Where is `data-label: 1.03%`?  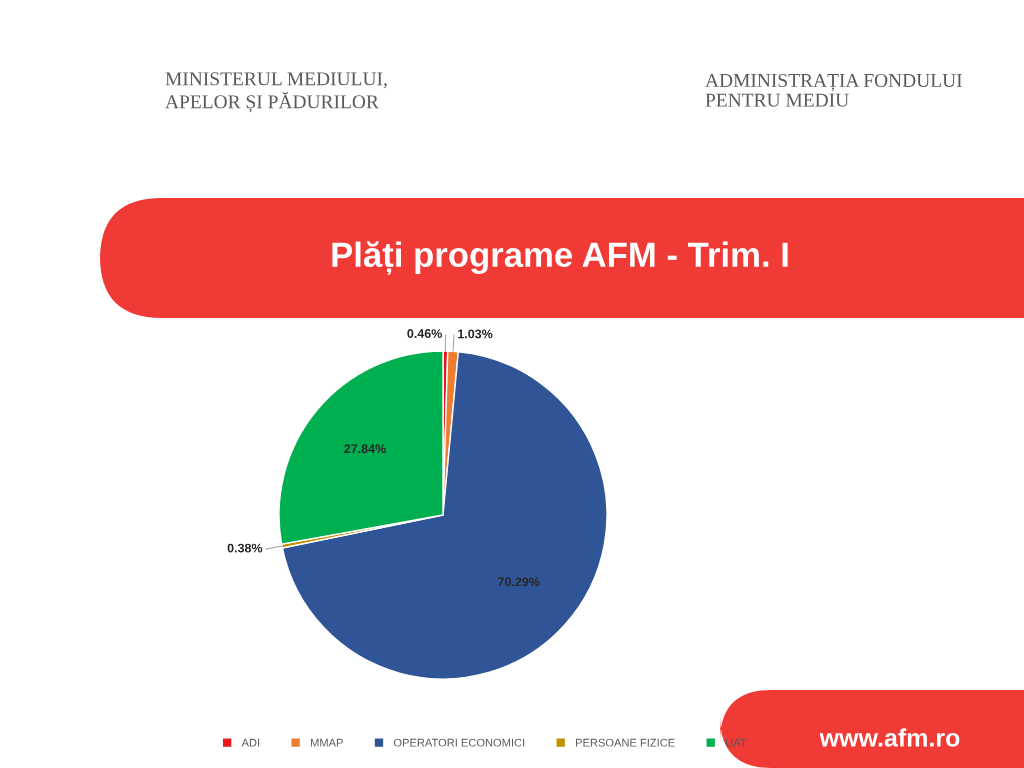 data-label: 1.03% is located at coordinates (475, 334).